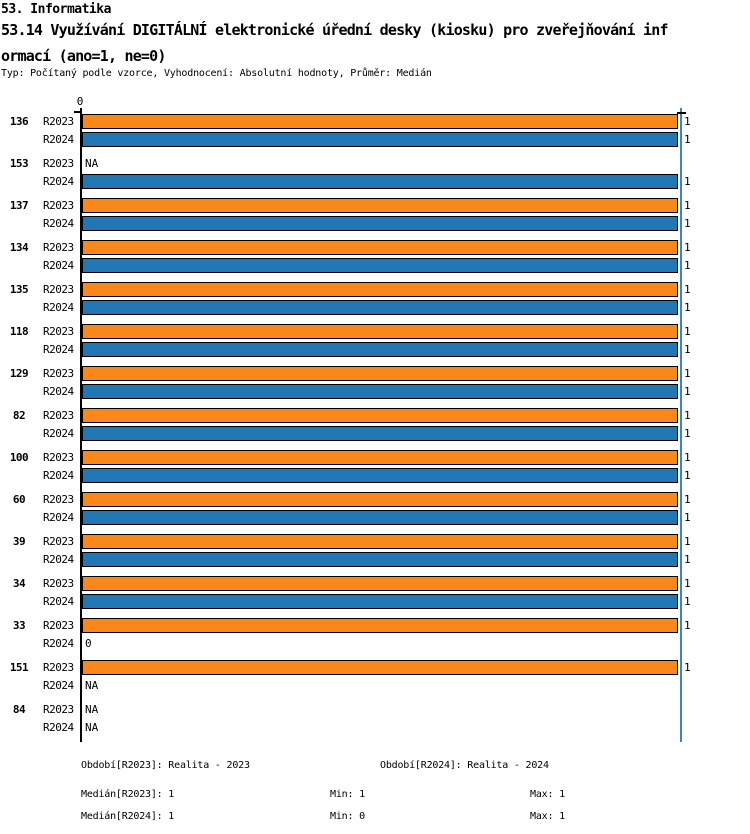 The width and height of the screenshot is (750, 834). I want to click on period-r2024-label: Období[R2024]: Realita - 2024, so click(464, 765).